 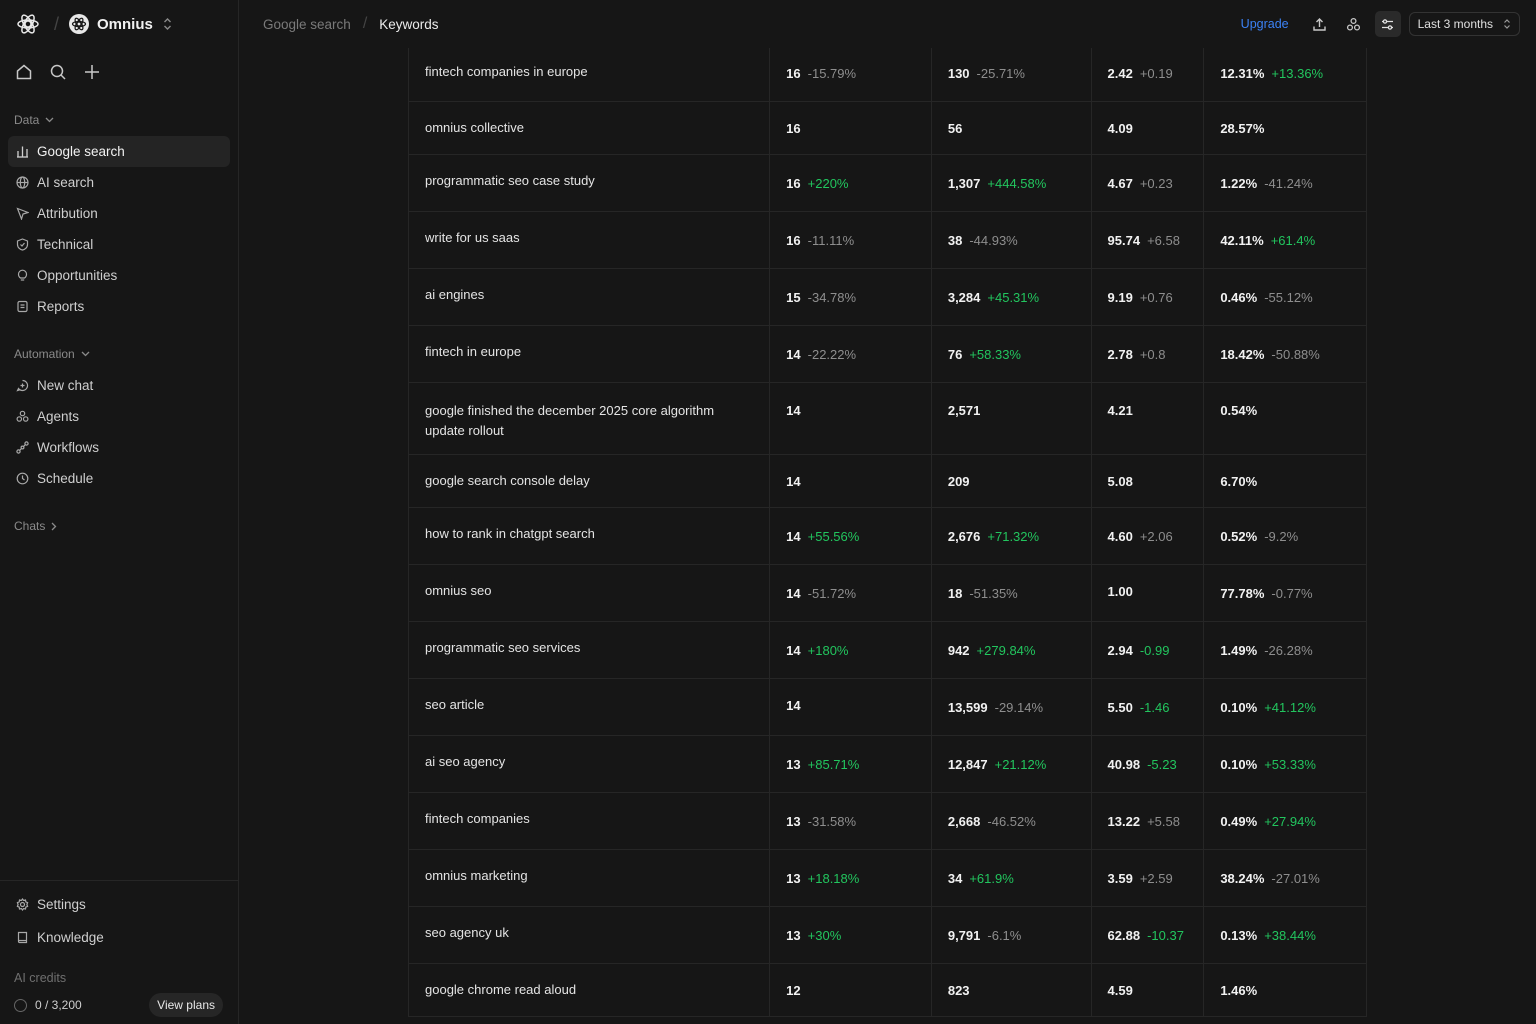 What do you see at coordinates (77, 275) in the screenshot?
I see `sidebar-item-label: Opportunities` at bounding box center [77, 275].